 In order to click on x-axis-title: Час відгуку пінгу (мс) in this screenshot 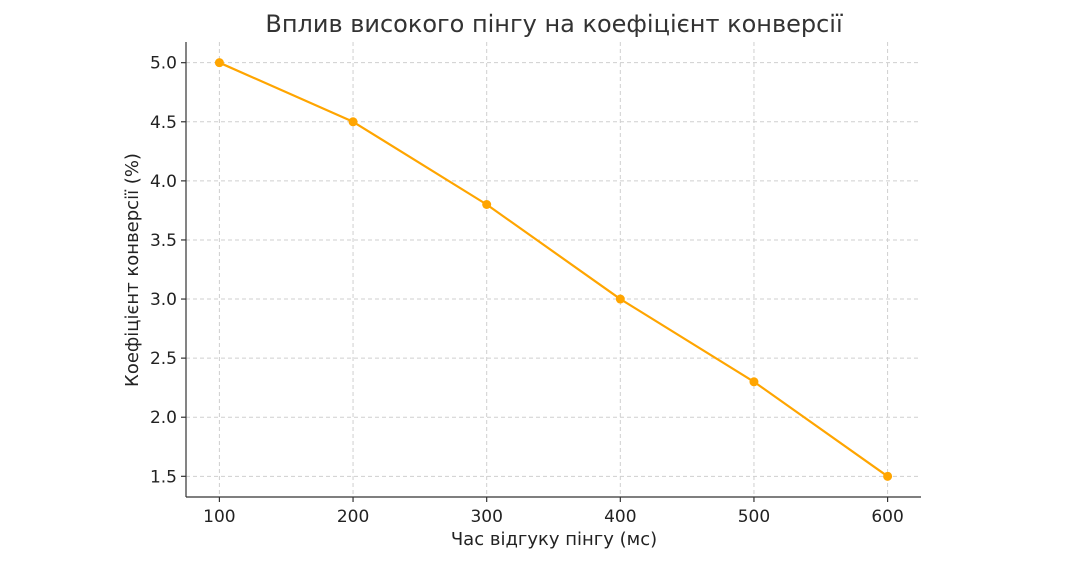, I will do `click(554, 539)`.